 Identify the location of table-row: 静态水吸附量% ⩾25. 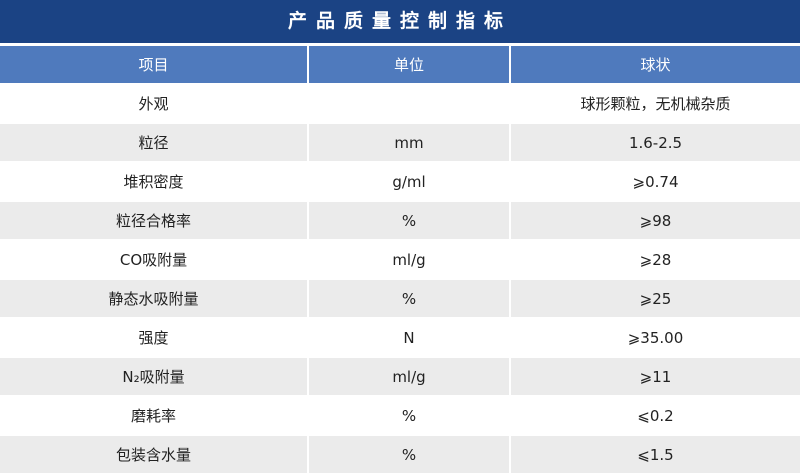
(400, 299).